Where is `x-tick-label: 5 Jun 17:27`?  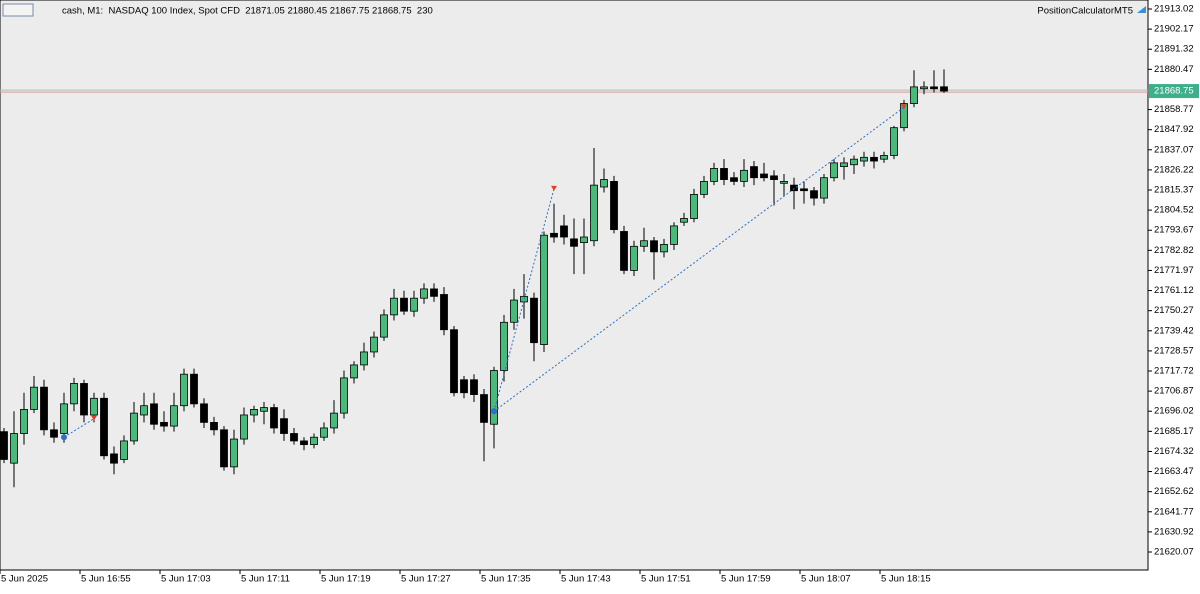
x-tick-label: 5 Jun 17:27 is located at coordinates (426, 579).